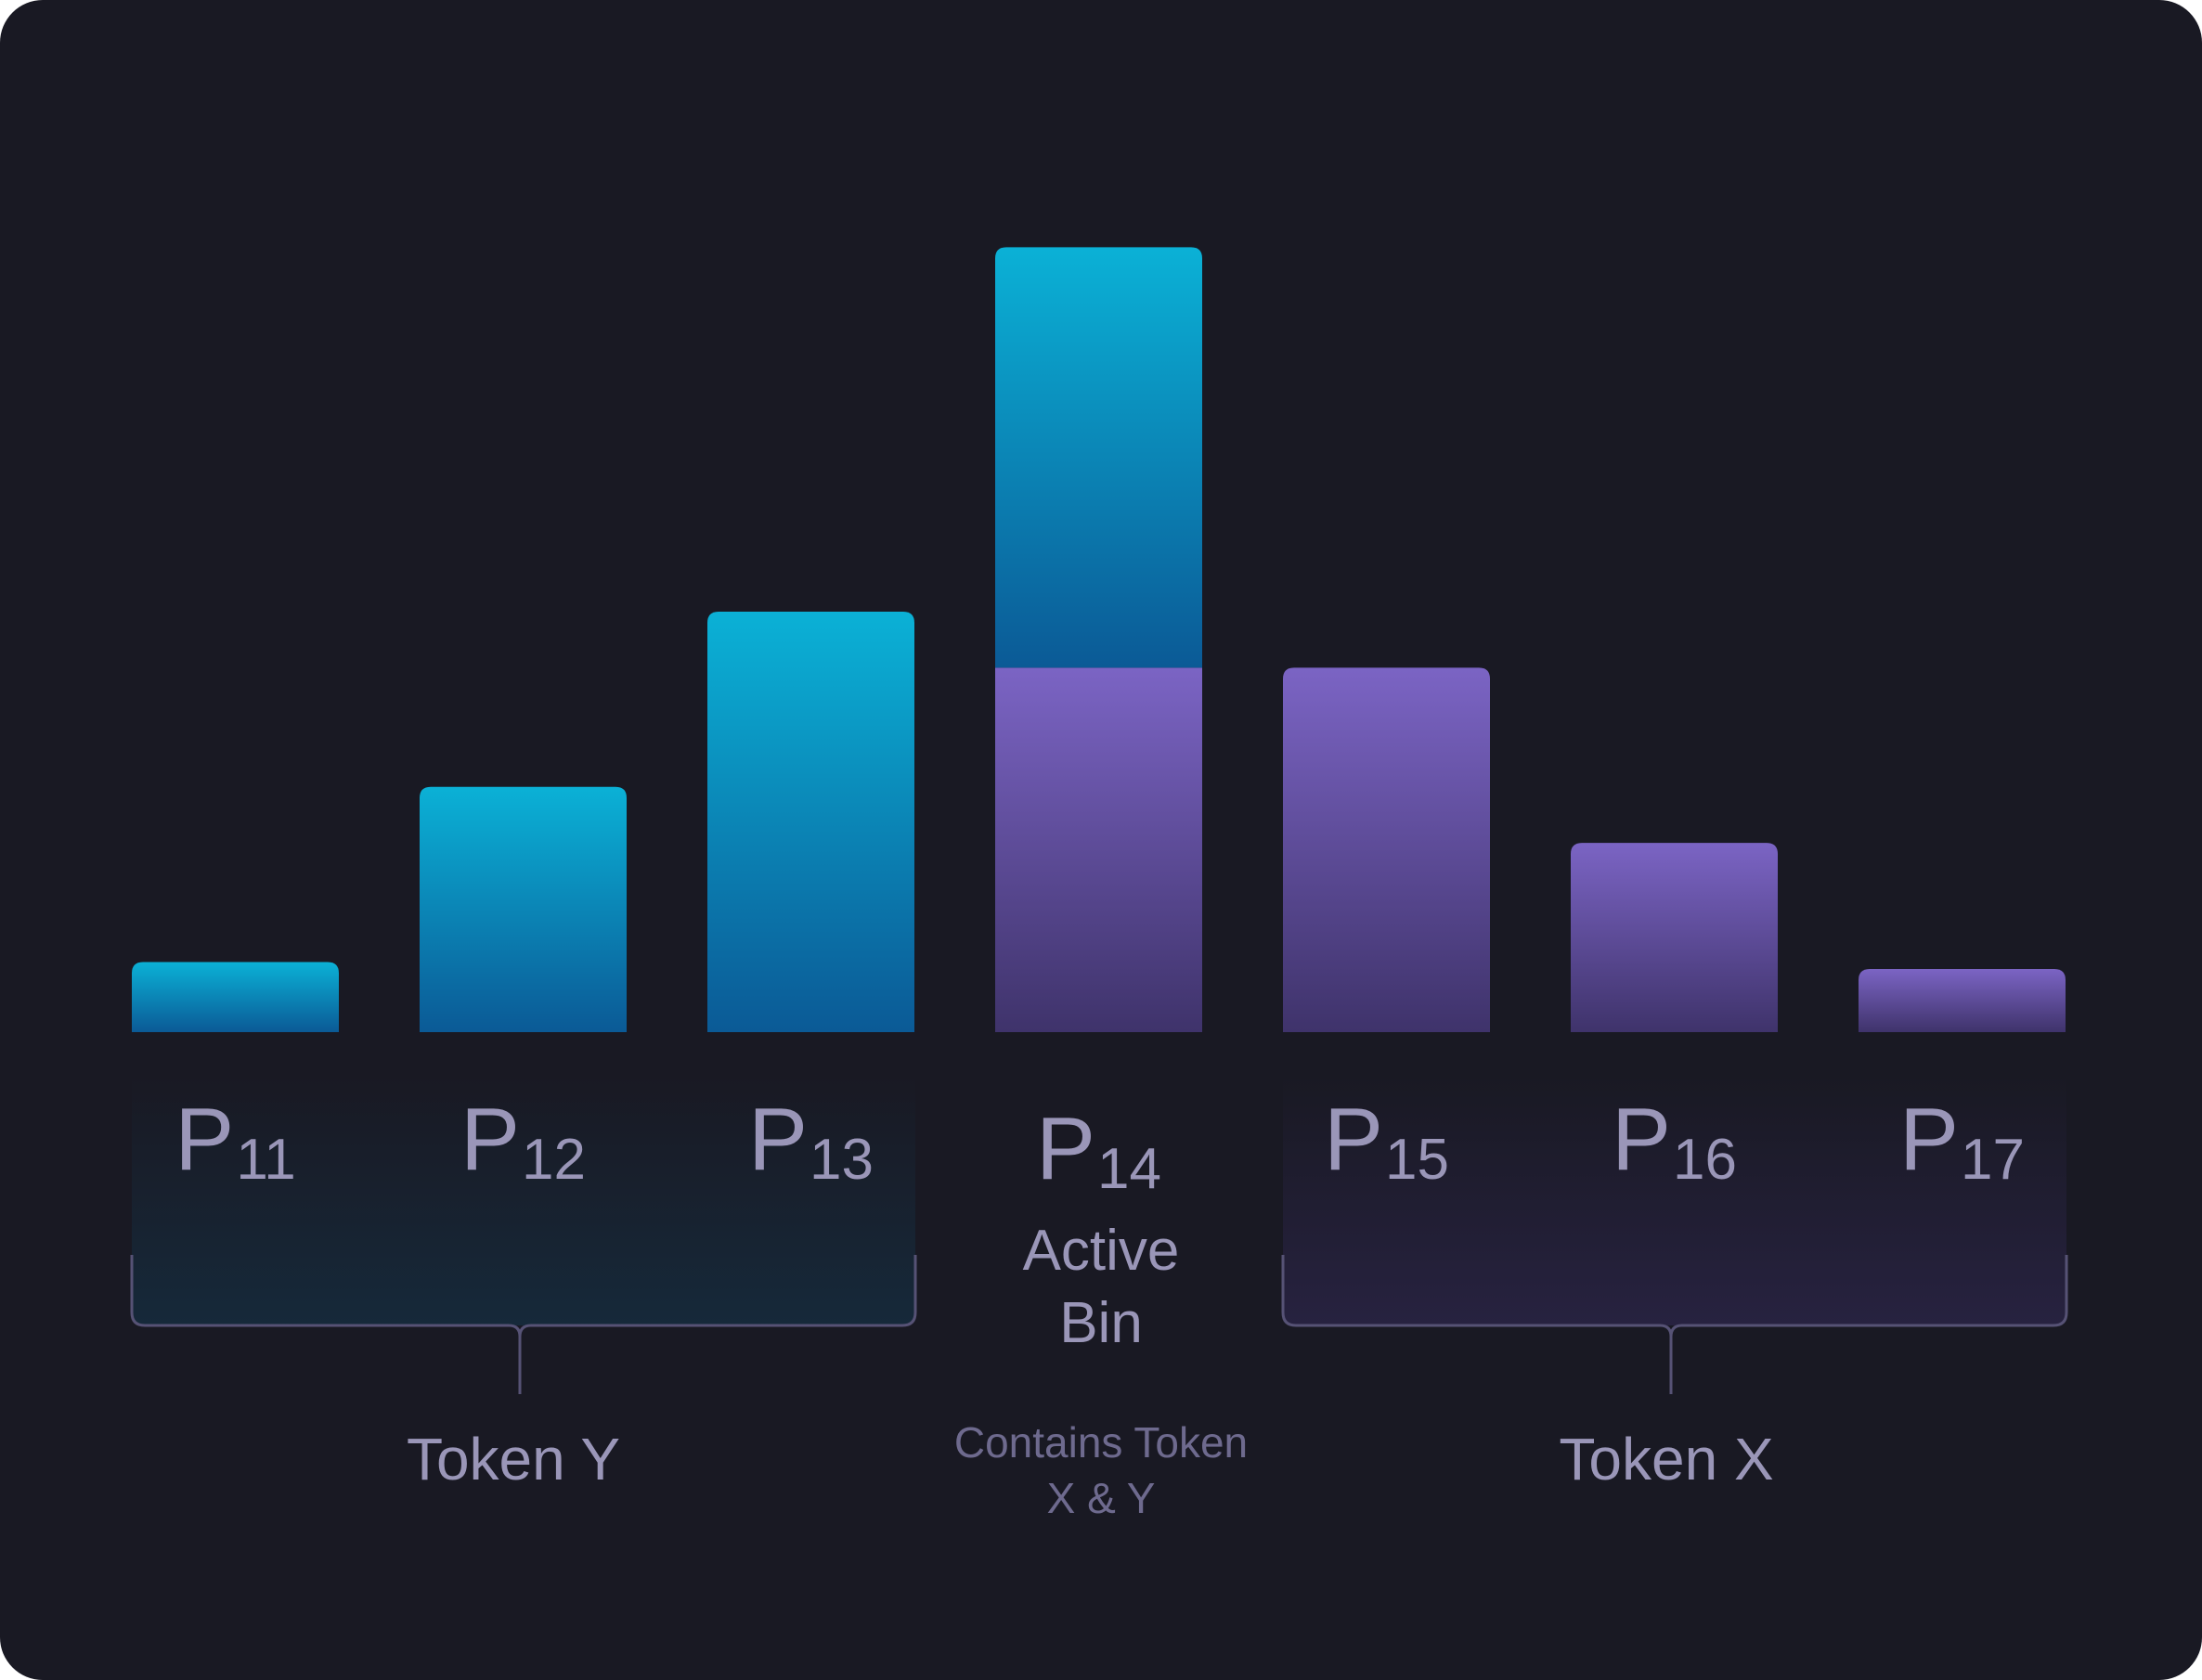 Image resolution: width=2202 pixels, height=1680 pixels. Describe the element at coordinates (1962, 1000) in the screenshot. I see `bar-p17` at that location.